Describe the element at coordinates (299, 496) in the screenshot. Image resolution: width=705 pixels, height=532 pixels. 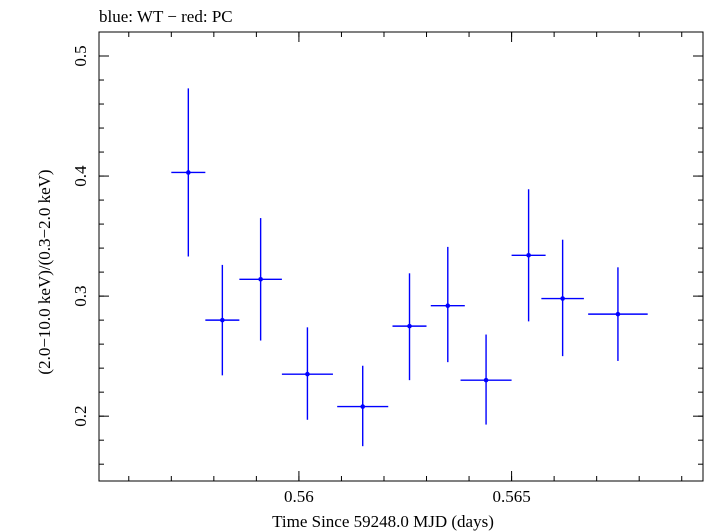
I see `x-tick-label: 0.56` at that location.